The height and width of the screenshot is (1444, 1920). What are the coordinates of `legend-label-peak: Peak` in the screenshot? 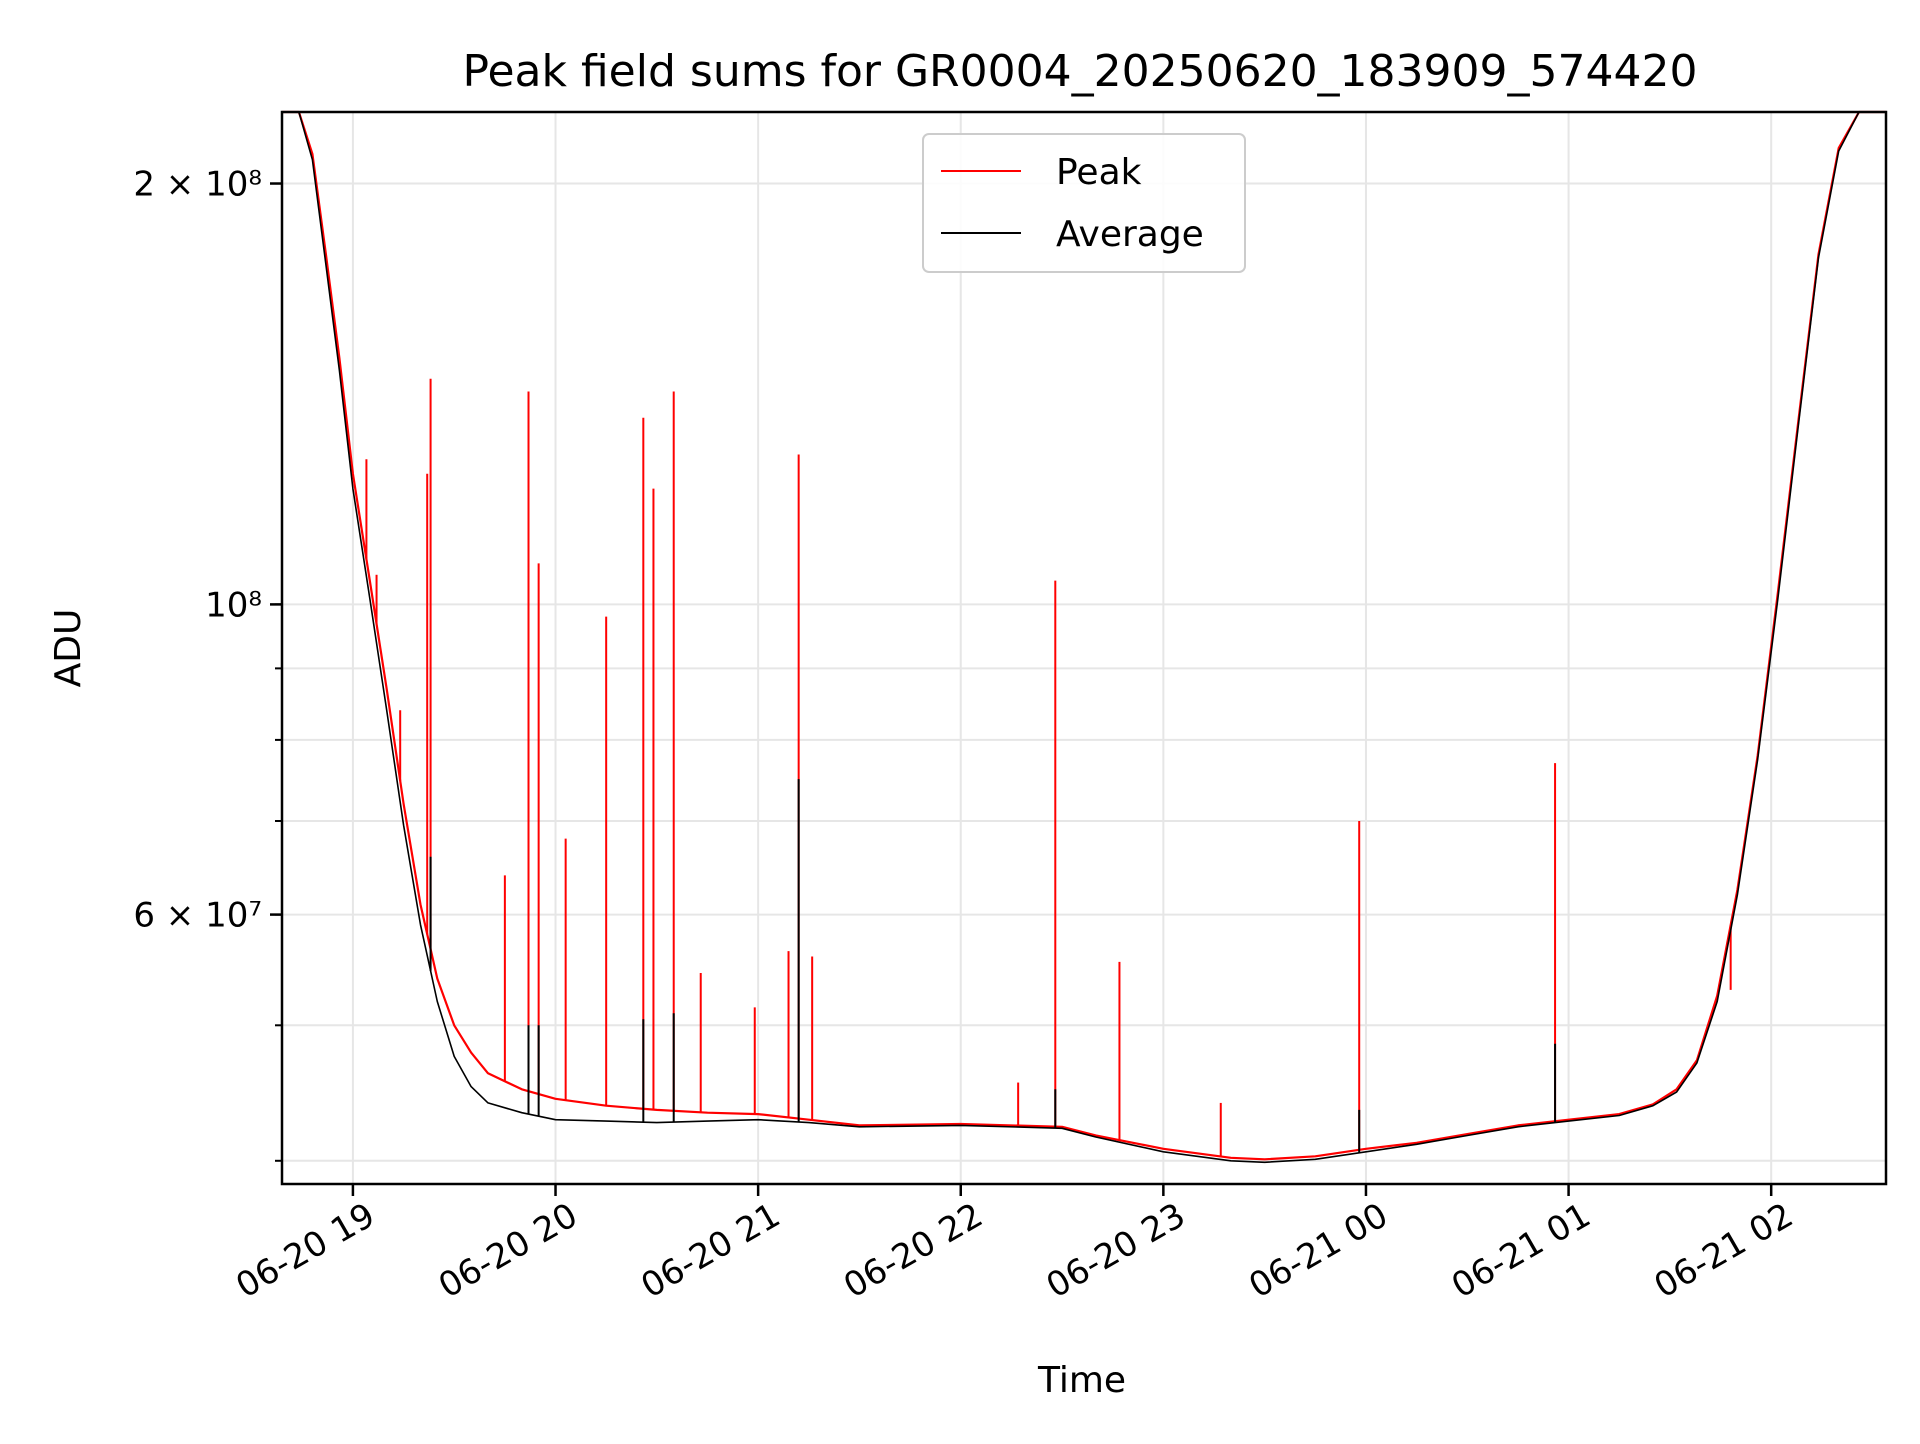 It's located at (1099, 172).